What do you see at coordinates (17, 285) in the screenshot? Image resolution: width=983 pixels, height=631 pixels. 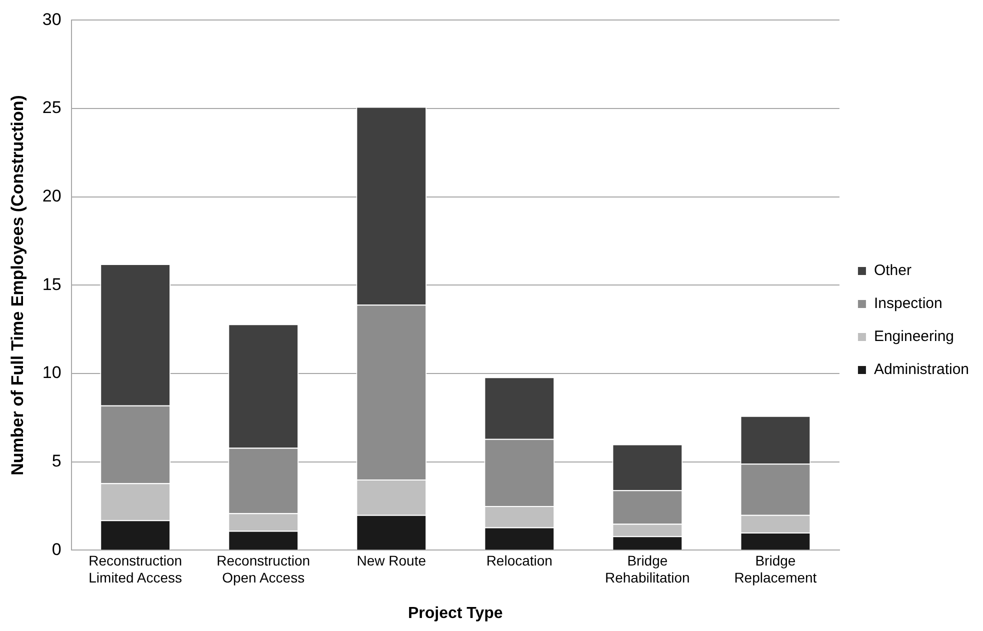 I see `y-axis-title: Number of Full Time Employees (Construction)` at bounding box center [17, 285].